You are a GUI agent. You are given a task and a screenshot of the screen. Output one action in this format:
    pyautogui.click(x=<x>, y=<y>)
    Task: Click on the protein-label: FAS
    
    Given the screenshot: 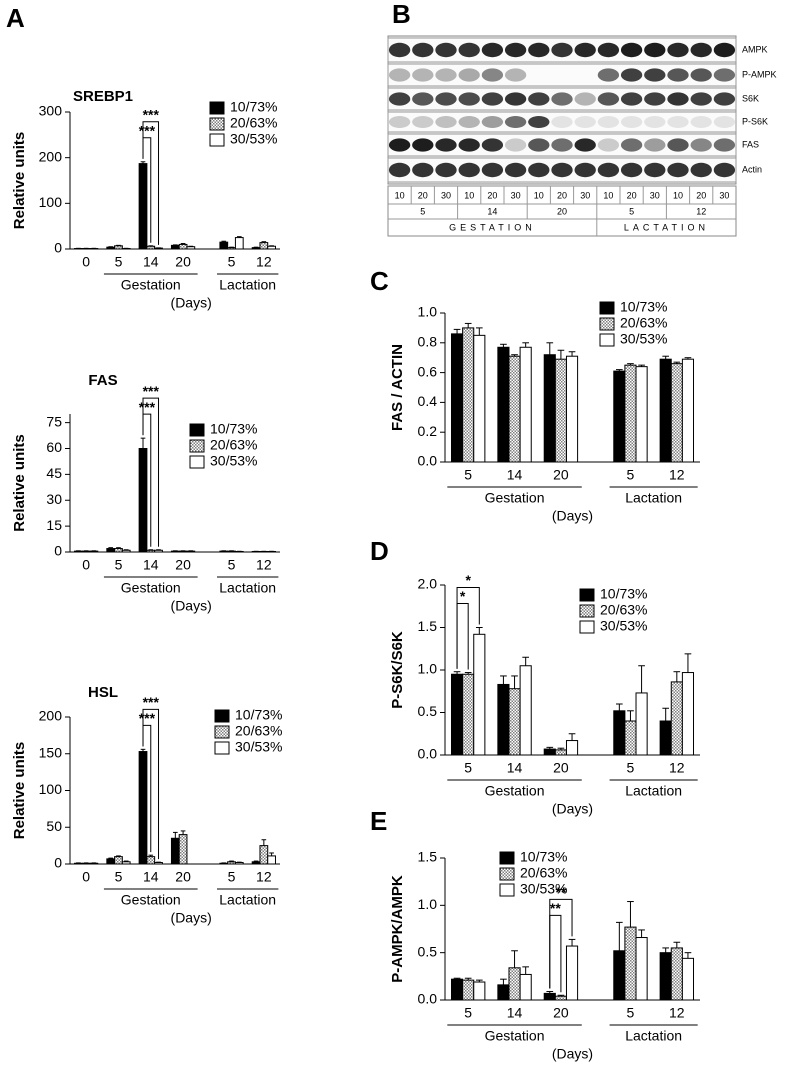 What is the action you would take?
    pyautogui.click(x=750, y=144)
    